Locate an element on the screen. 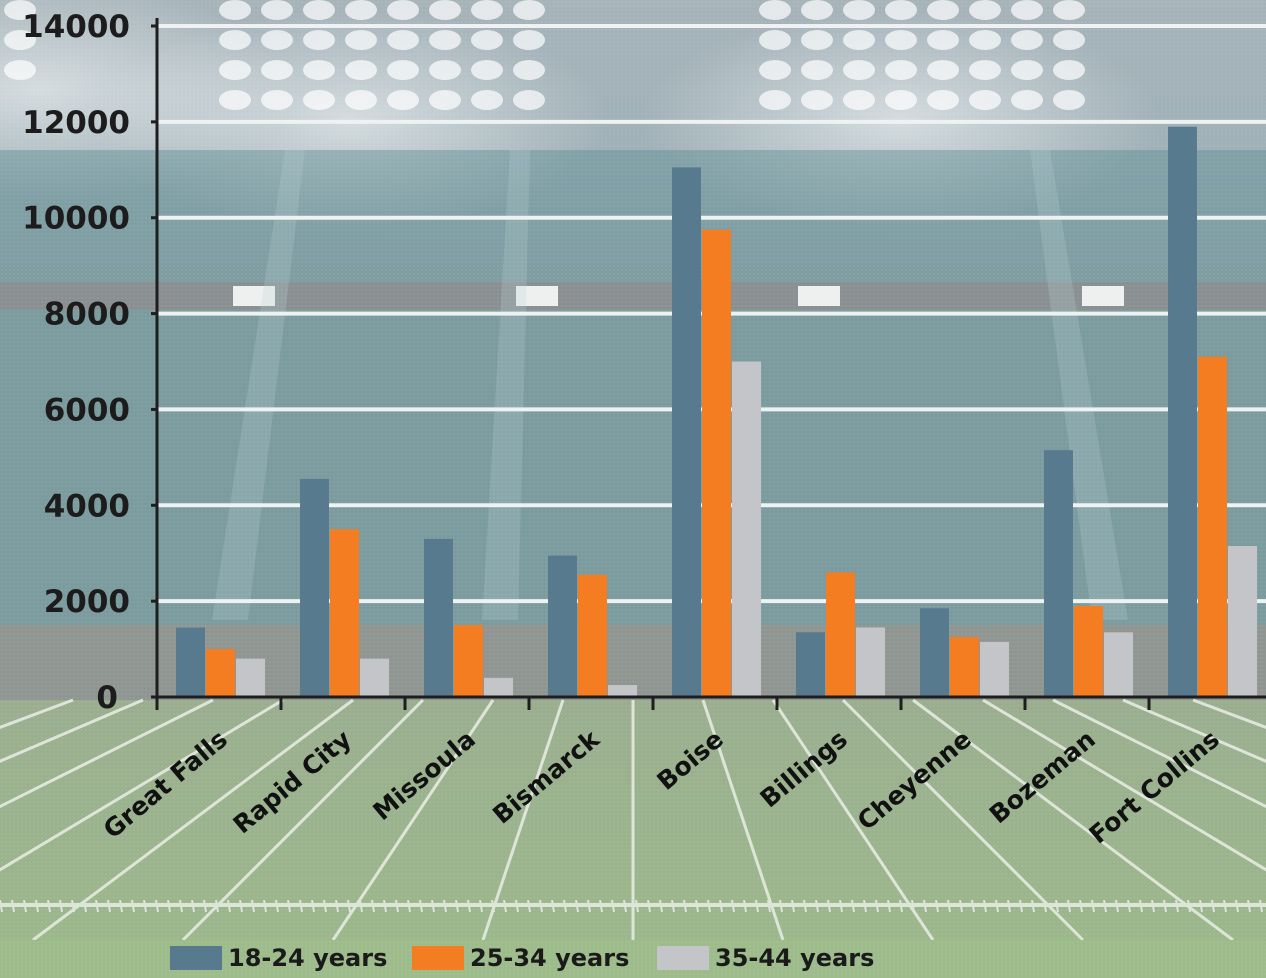 This screenshot has height=978, width=1266. legend-item: 25-34 years is located at coordinates (520, 958).